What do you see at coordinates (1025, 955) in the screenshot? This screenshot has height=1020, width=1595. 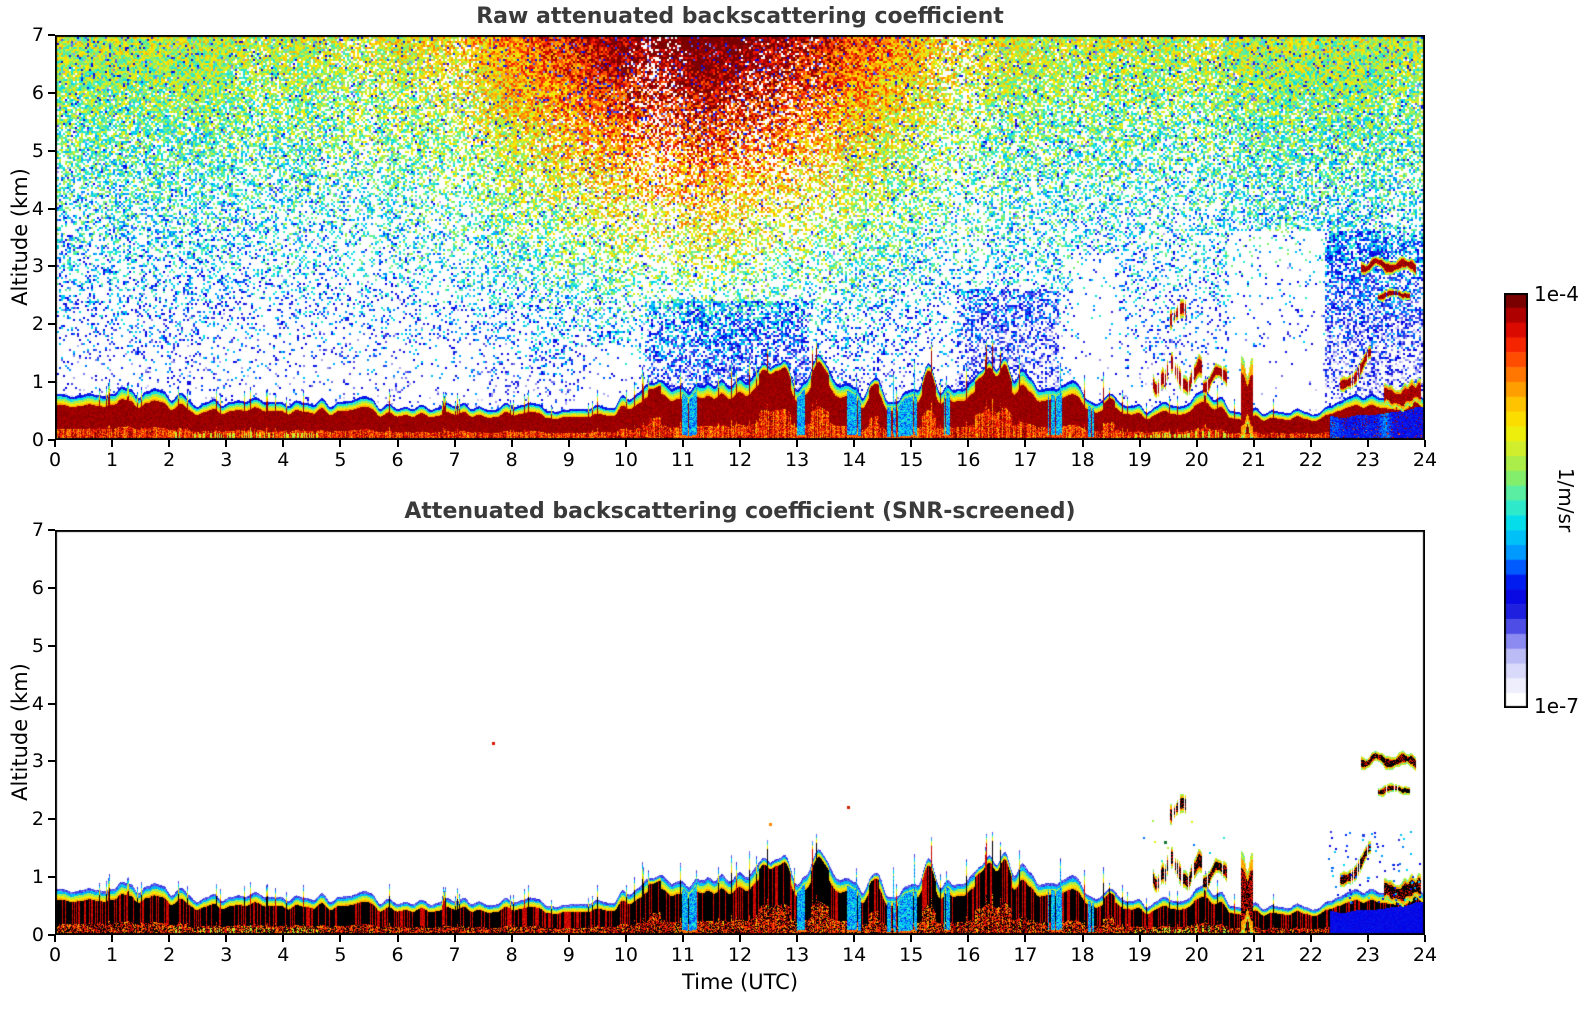 I see `x-tick-label: 17` at bounding box center [1025, 955].